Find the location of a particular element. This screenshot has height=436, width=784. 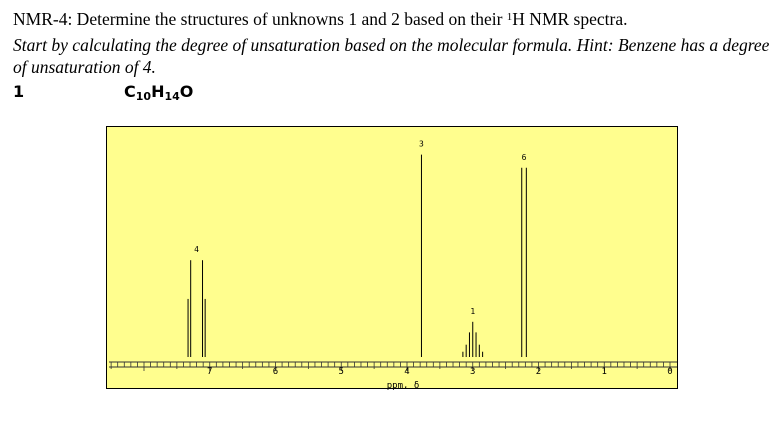

tick-label: 5 is located at coordinates (341, 372).